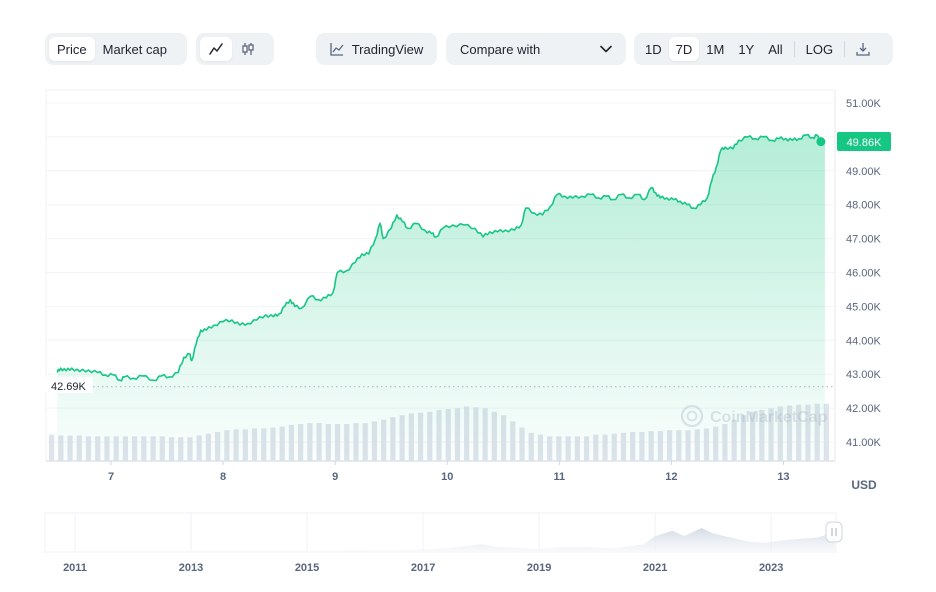 This screenshot has width=936, height=592. I want to click on y-tick-label: 45.00K, so click(864, 307).